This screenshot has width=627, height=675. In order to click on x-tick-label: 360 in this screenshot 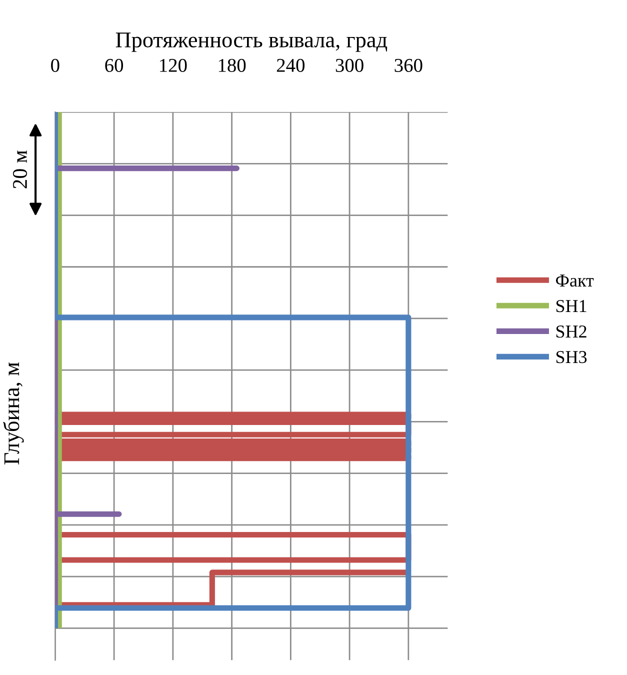, I will do `click(408, 65)`.